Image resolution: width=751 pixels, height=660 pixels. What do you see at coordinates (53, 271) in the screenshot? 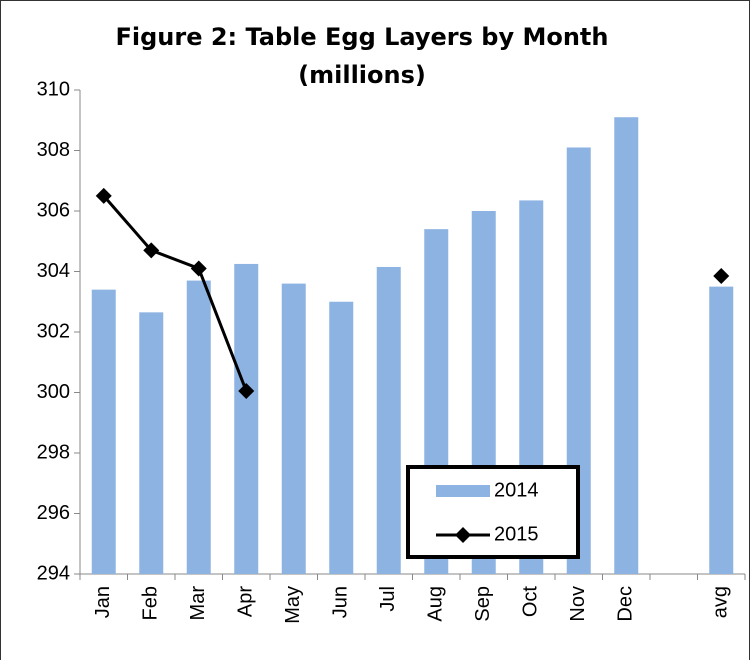
I see `y-tick-label: 304` at bounding box center [53, 271].